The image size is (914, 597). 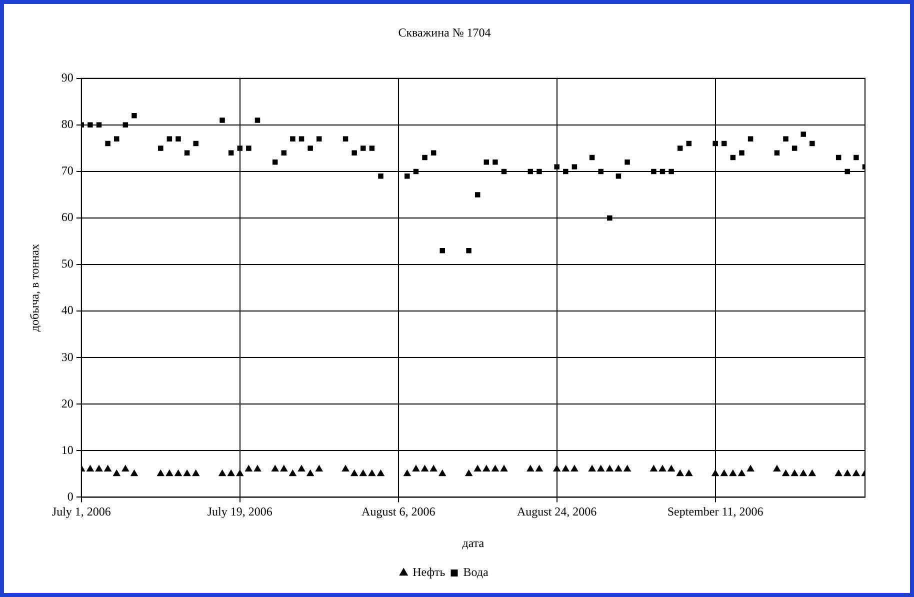 I want to click on y-tick-label: 40, so click(x=67, y=310).